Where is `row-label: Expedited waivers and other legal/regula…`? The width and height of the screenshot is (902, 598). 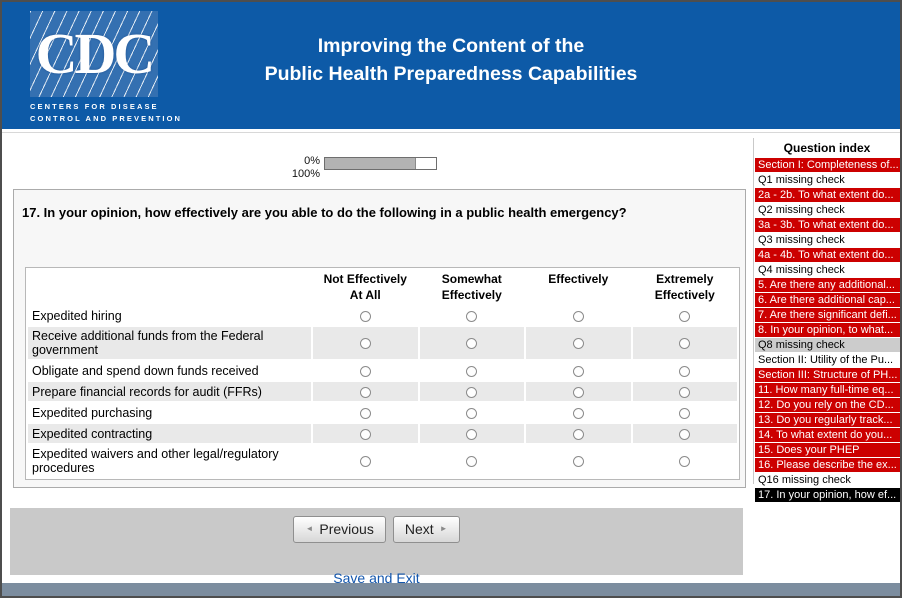 row-label: Expedited waivers and other legal/regula… is located at coordinates (155, 461).